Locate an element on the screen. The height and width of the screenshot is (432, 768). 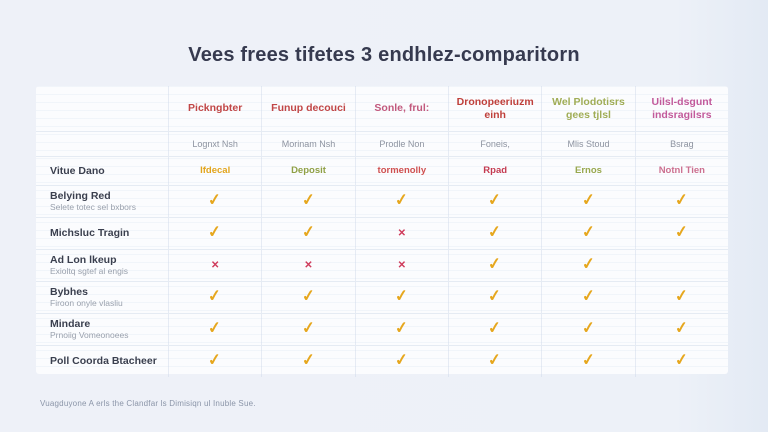
row-label: Vitue Dano is located at coordinates (77, 170).